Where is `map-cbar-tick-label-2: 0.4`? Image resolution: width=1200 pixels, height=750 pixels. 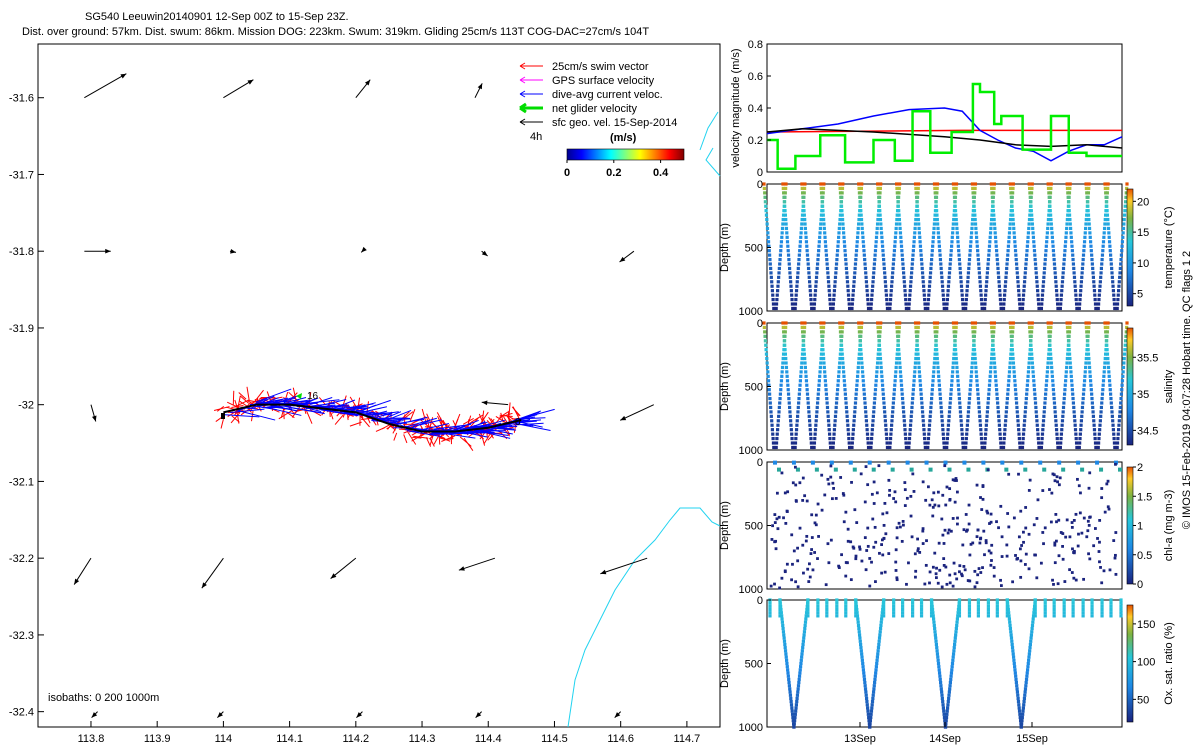
map-cbar-tick-label-2: 0.4 is located at coordinates (661, 173).